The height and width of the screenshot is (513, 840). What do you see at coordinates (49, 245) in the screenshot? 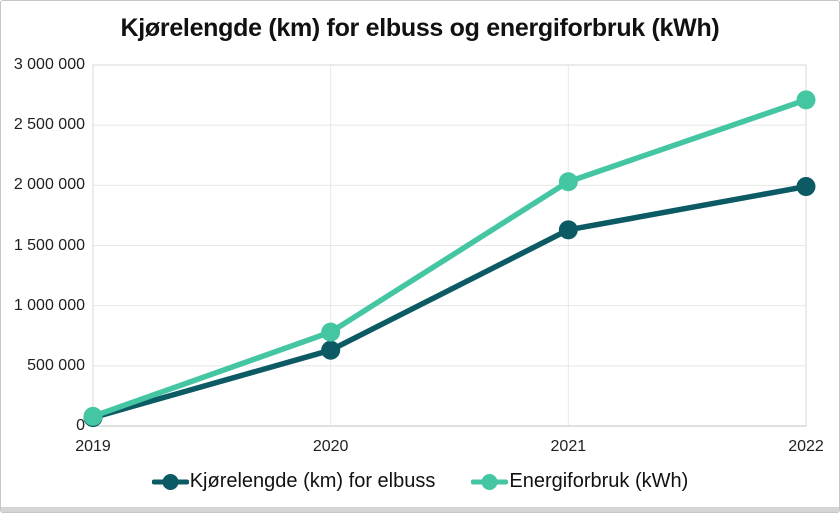
I see `y-tick-label: 1 500 000` at bounding box center [49, 245].